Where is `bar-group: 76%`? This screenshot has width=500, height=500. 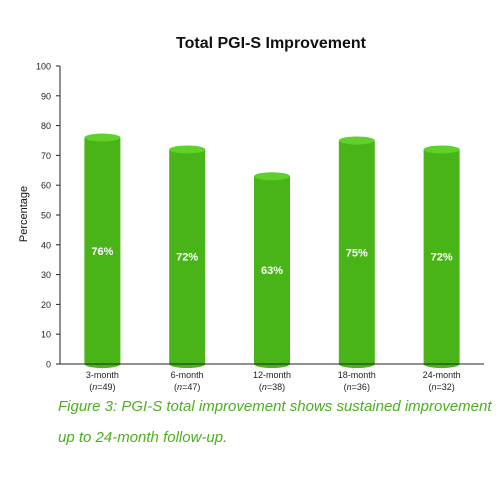 bar-group: 76% is located at coordinates (102, 250).